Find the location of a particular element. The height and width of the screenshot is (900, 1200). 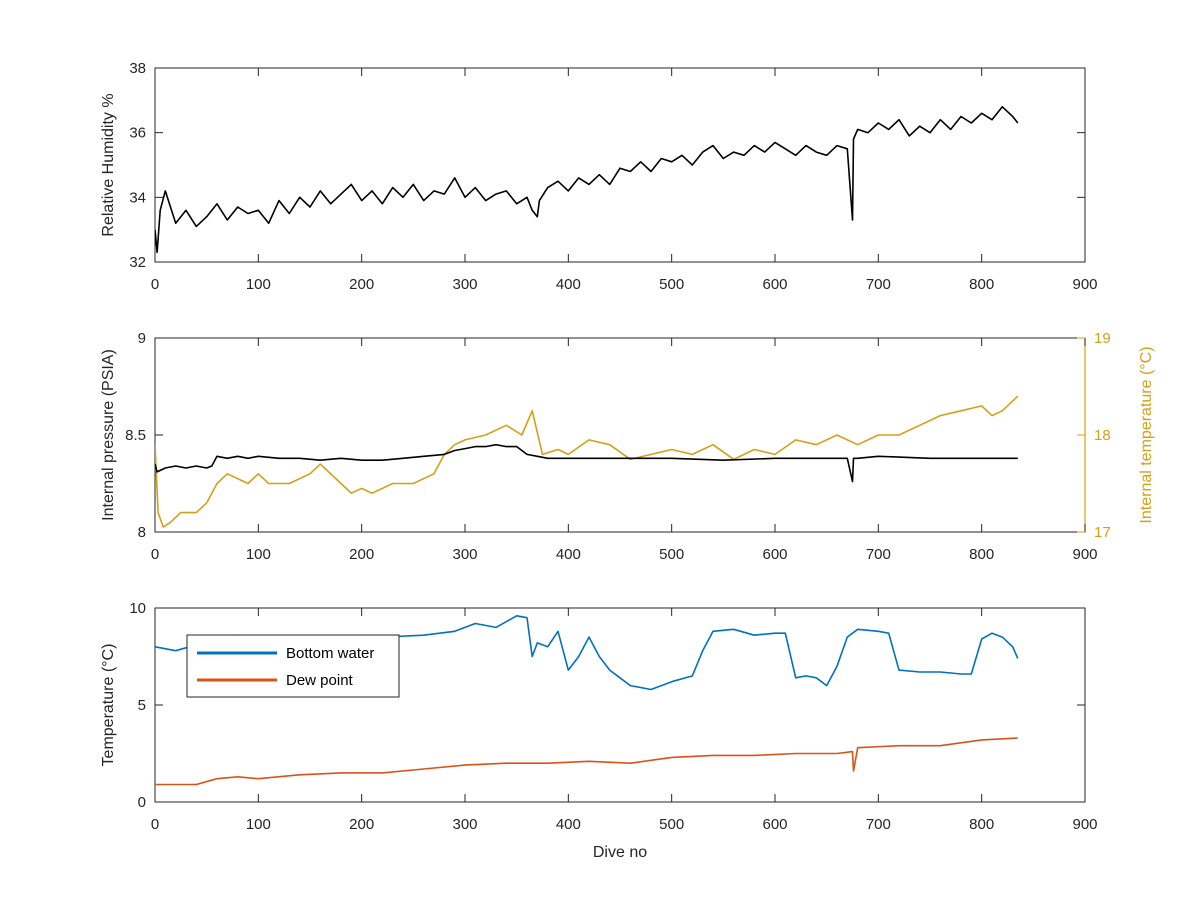

legend-box is located at coordinates (293, 666).